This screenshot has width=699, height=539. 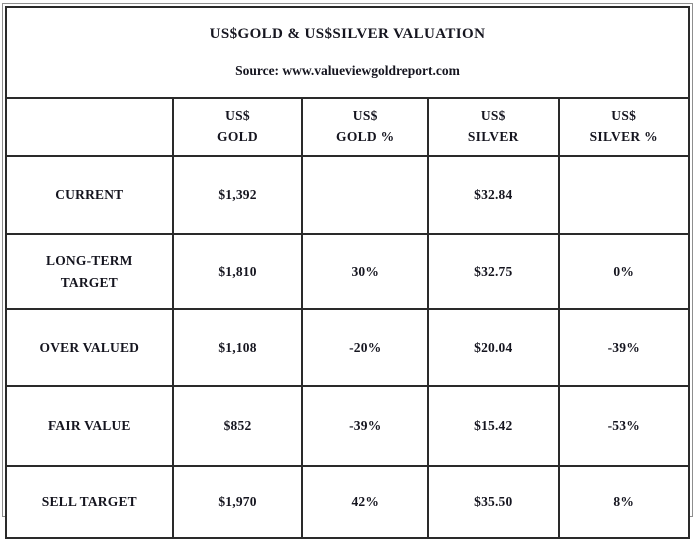 What do you see at coordinates (624, 127) in the screenshot?
I see `column-header-silver-pct: US$ SILVER %` at bounding box center [624, 127].